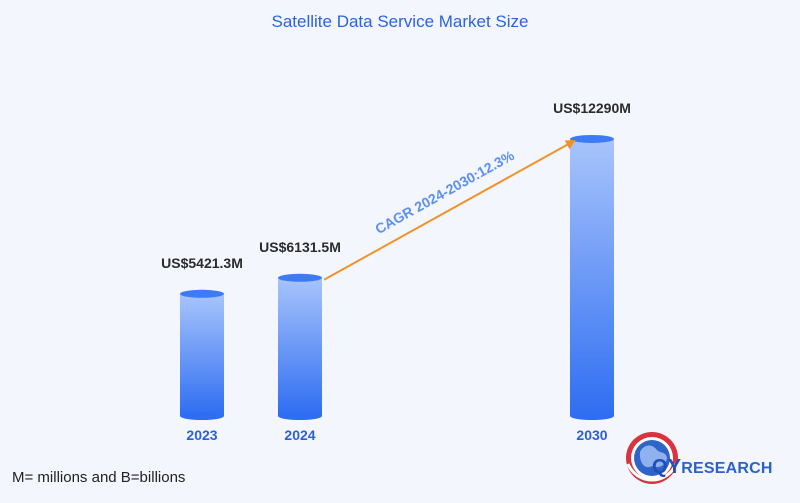 Image resolution: width=800 pixels, height=503 pixels. I want to click on bar-2023, so click(202, 354).